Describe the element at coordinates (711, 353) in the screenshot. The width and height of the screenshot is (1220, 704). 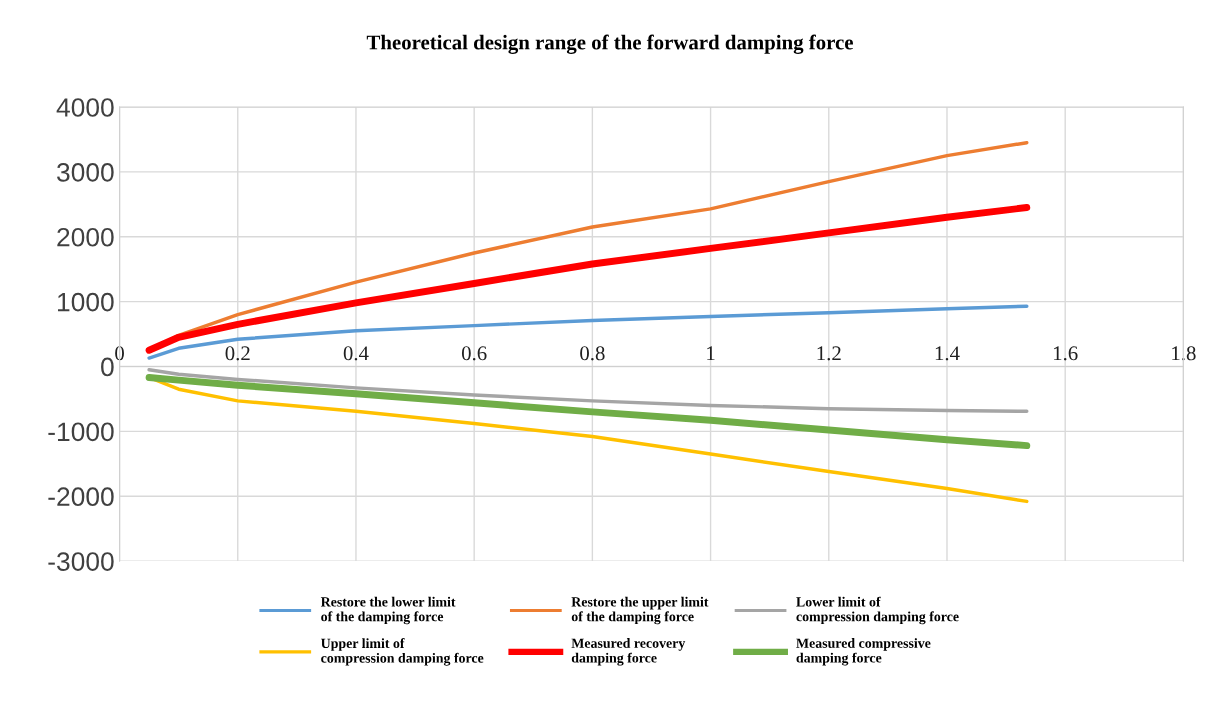
I see `x-tick-label: 1` at that location.